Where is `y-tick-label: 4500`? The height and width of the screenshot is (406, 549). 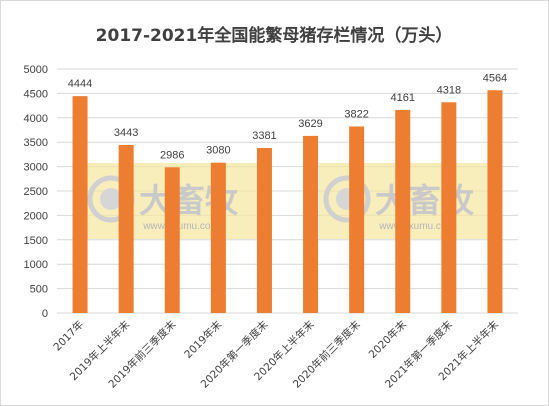
y-tick-label: 4500 is located at coordinates (36, 94).